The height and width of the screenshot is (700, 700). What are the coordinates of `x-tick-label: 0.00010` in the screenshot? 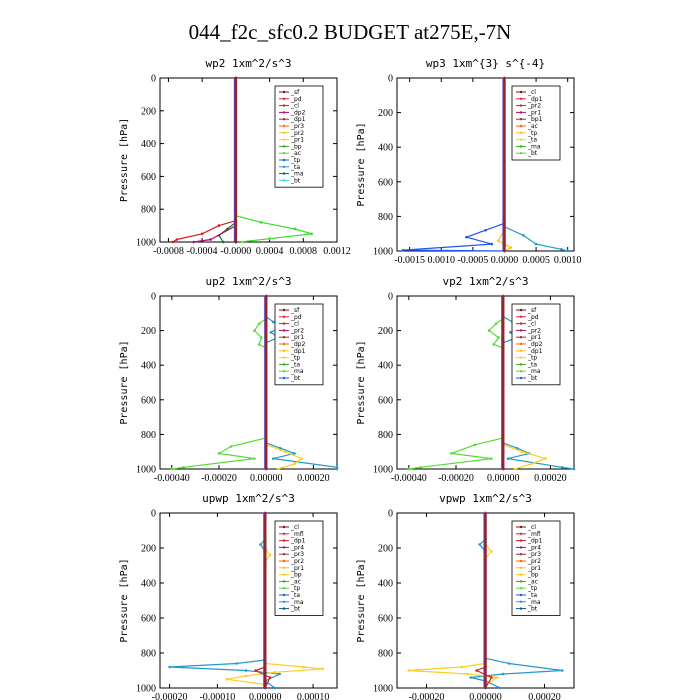 It's located at (313, 696).